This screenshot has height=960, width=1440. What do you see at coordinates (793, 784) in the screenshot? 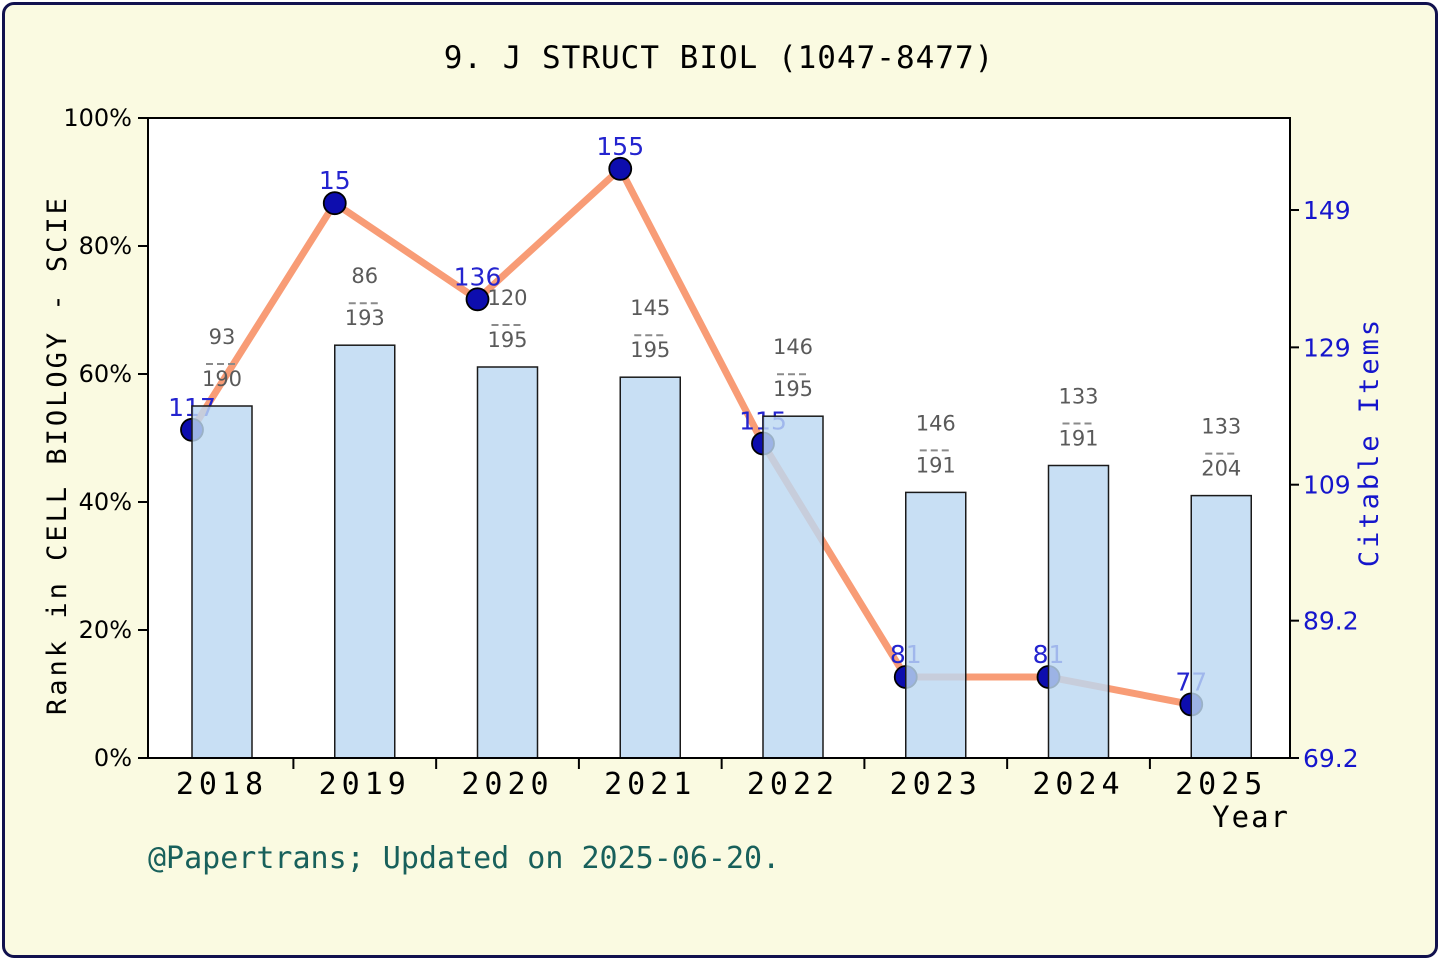
I see `x-tick-label-2022: 2022` at bounding box center [793, 784].